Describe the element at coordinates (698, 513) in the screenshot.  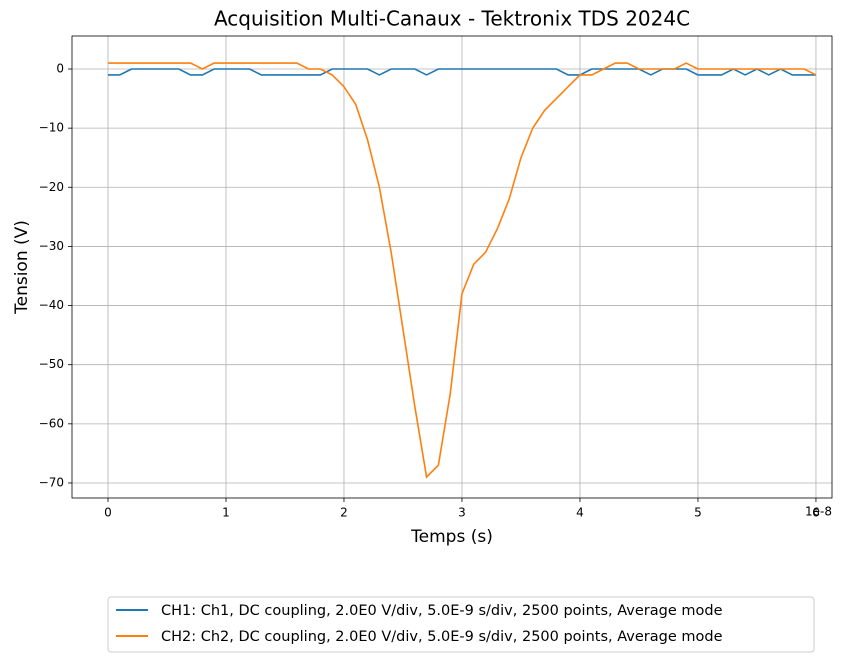
I see `x-tick-label: 5` at that location.